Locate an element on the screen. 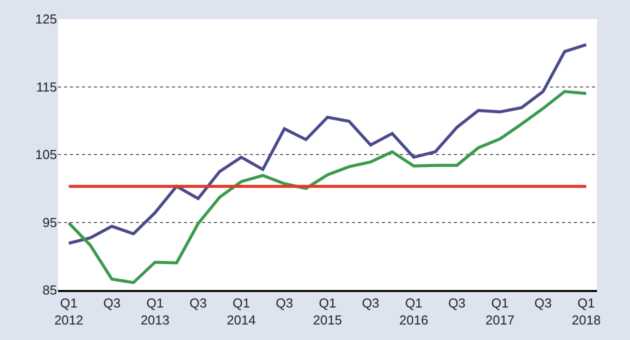 The image size is (630, 340). x-tick-label: Q1 2014 is located at coordinates (241, 312).